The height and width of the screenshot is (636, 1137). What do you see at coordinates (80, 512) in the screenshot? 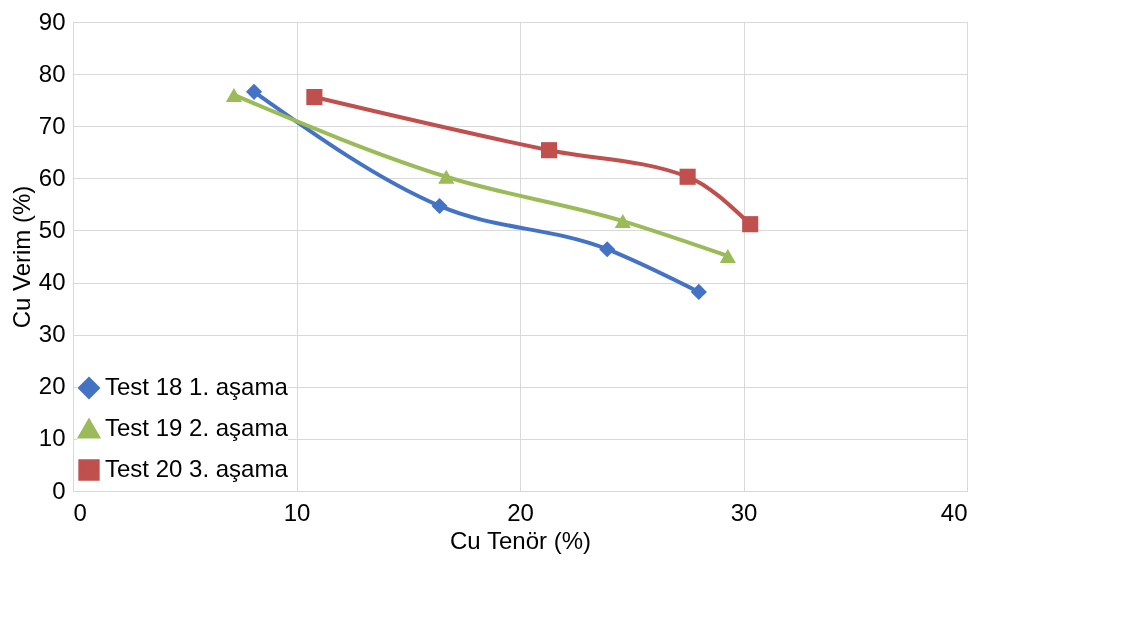
I see `x-tick-label: 0` at bounding box center [80, 512].